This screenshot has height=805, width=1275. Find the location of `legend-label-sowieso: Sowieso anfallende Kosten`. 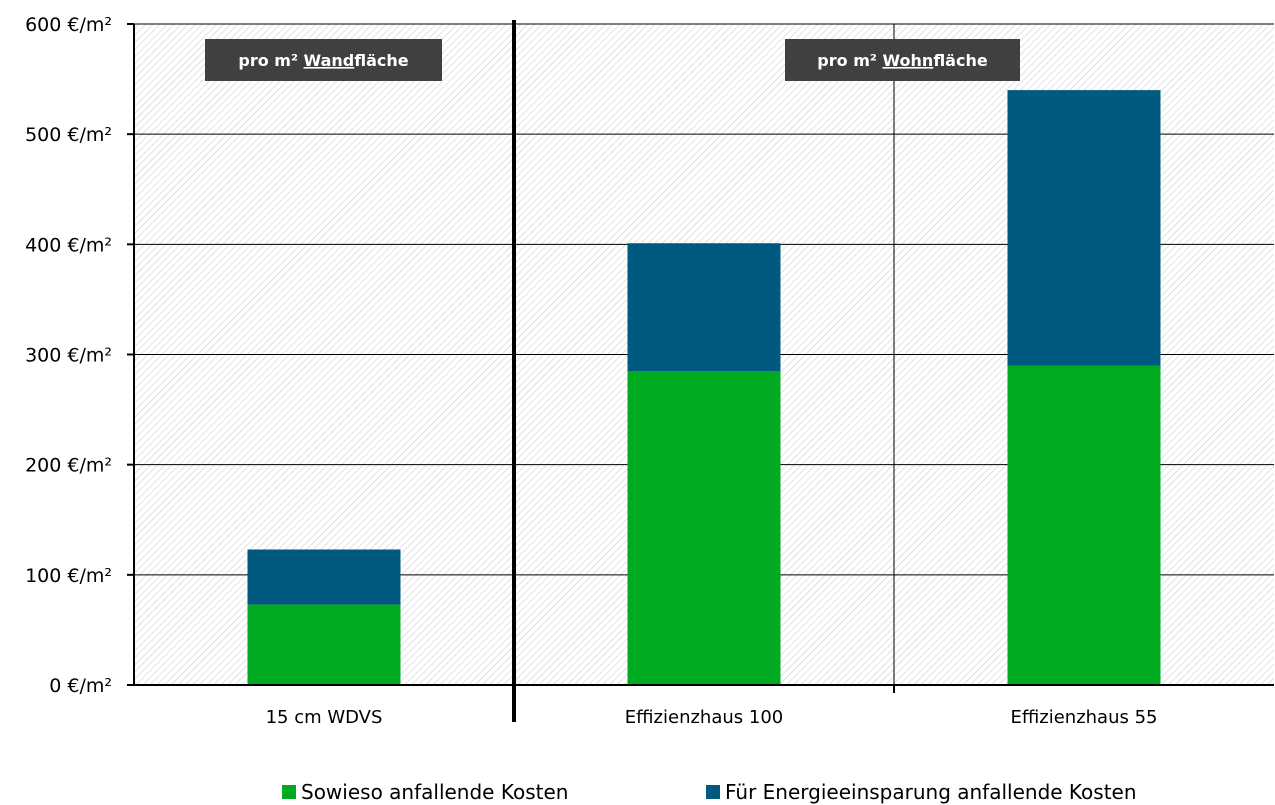

legend-label-sowieso: Sowieso anfallende Kosten is located at coordinates (435, 792).